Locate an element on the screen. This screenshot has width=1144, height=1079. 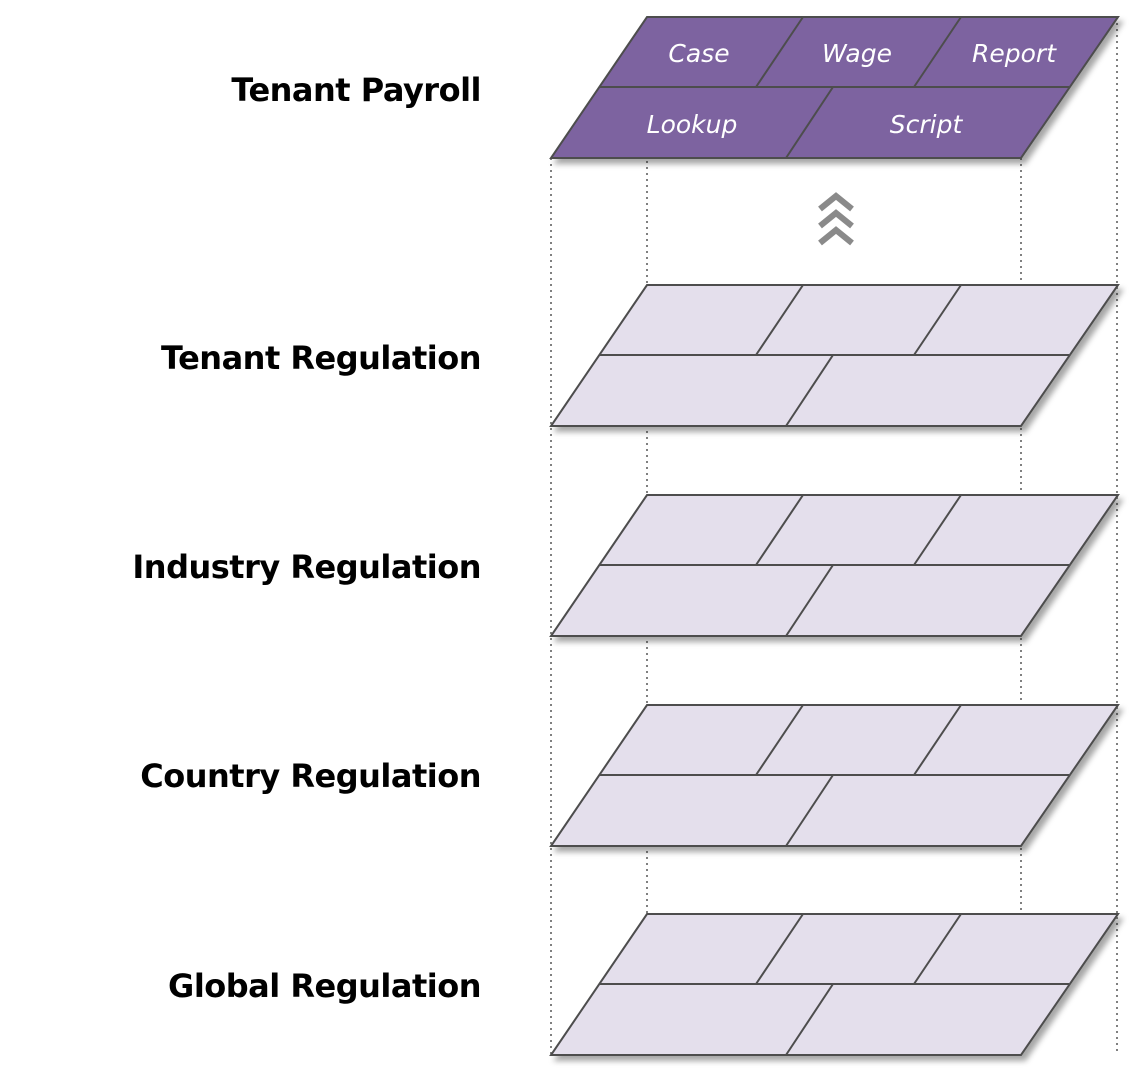
plane-country-regulation is located at coordinates (834, 775).